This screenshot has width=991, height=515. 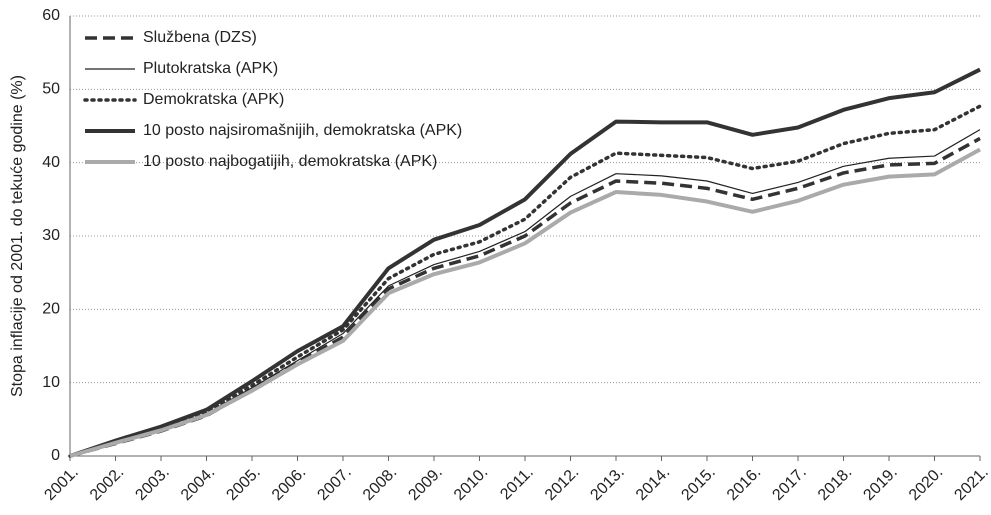 I want to click on x-tick-label: 2001., so click(x=61, y=484).